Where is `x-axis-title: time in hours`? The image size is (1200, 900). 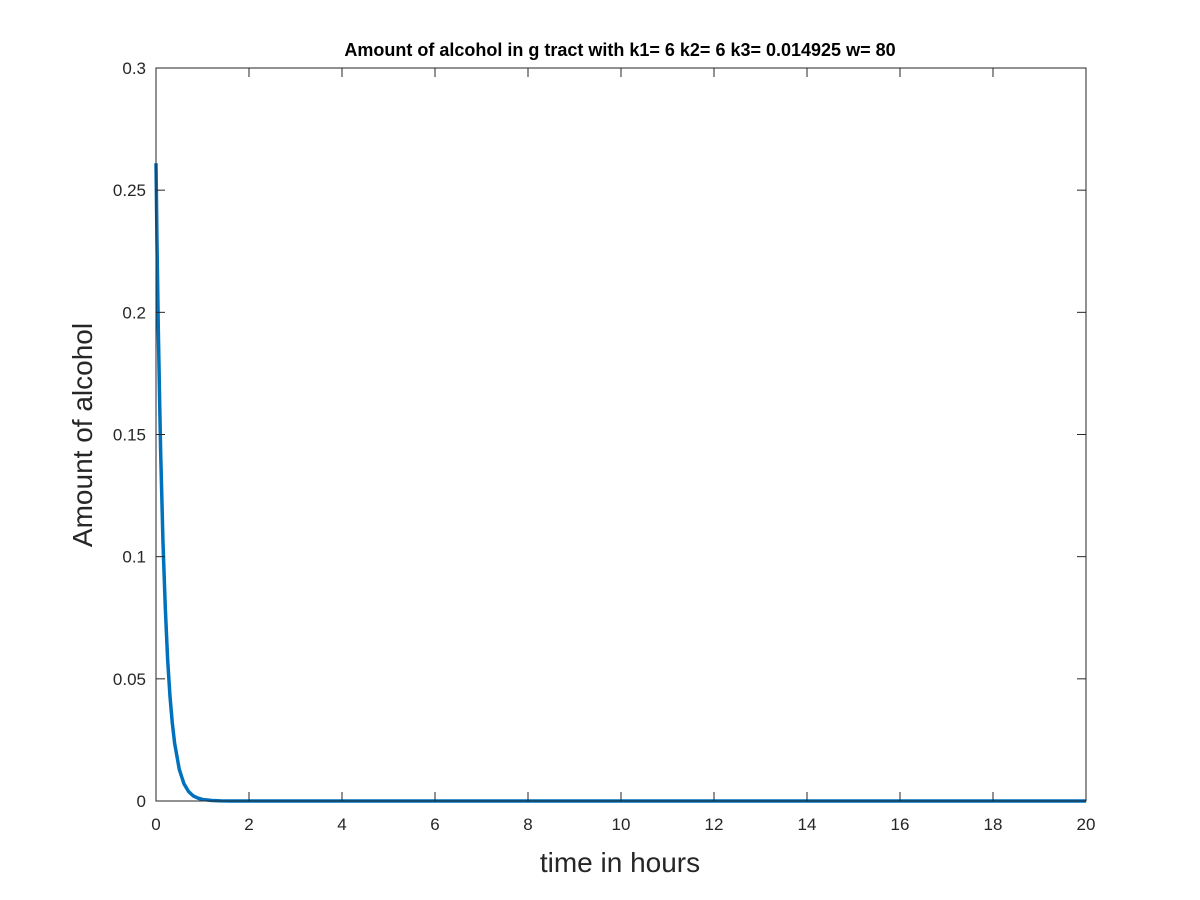 x-axis-title: time in hours is located at coordinates (620, 862).